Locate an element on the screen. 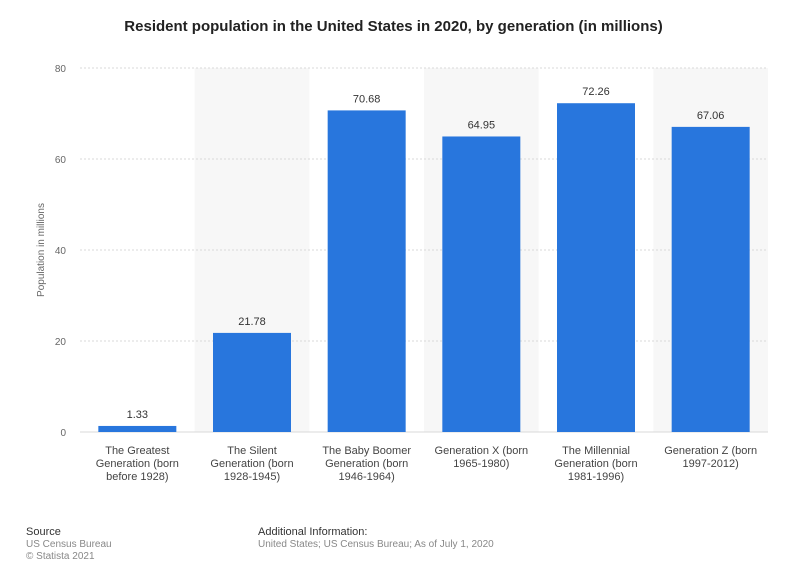 The image size is (787, 571). x-category-label: The Millennial Generation (born 1981-1996) is located at coordinates (595, 464).